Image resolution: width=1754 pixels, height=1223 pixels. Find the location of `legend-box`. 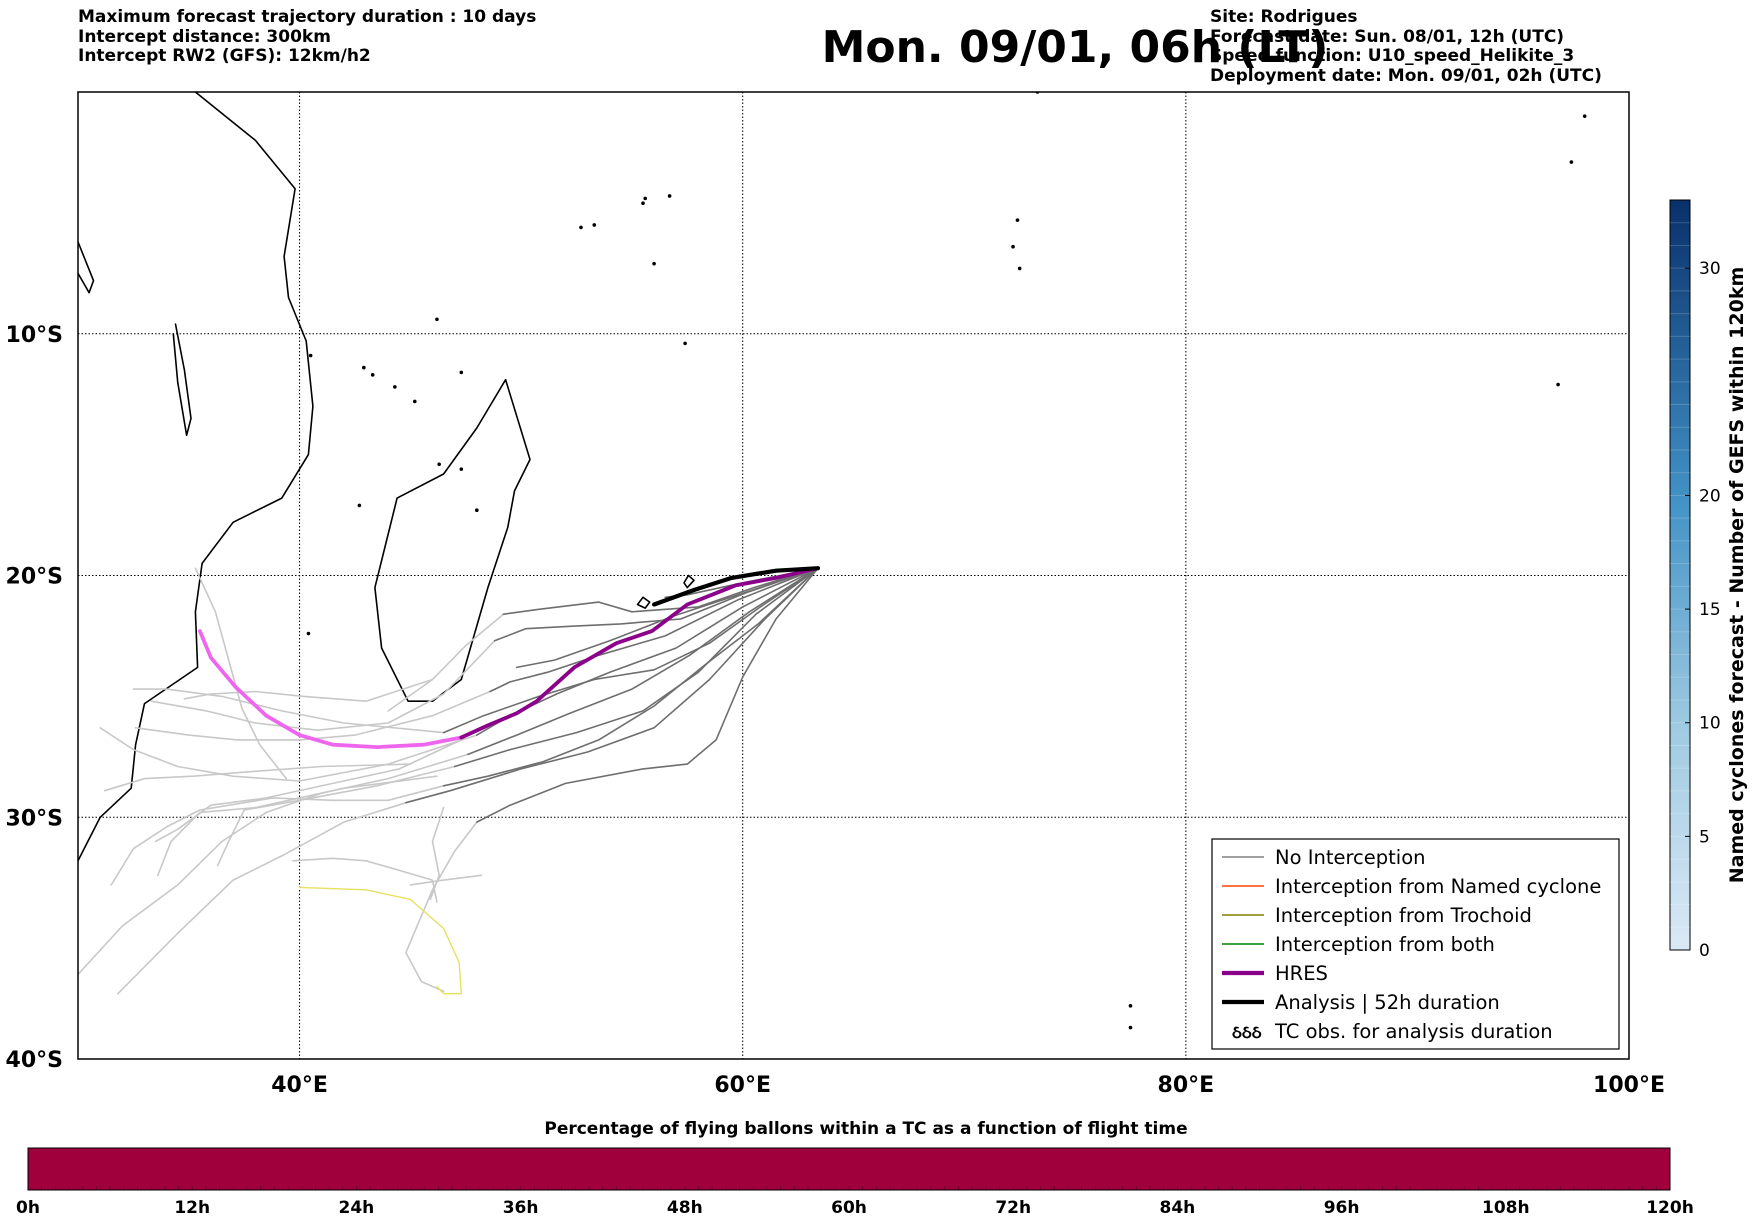

legend-box is located at coordinates (1415, 944).